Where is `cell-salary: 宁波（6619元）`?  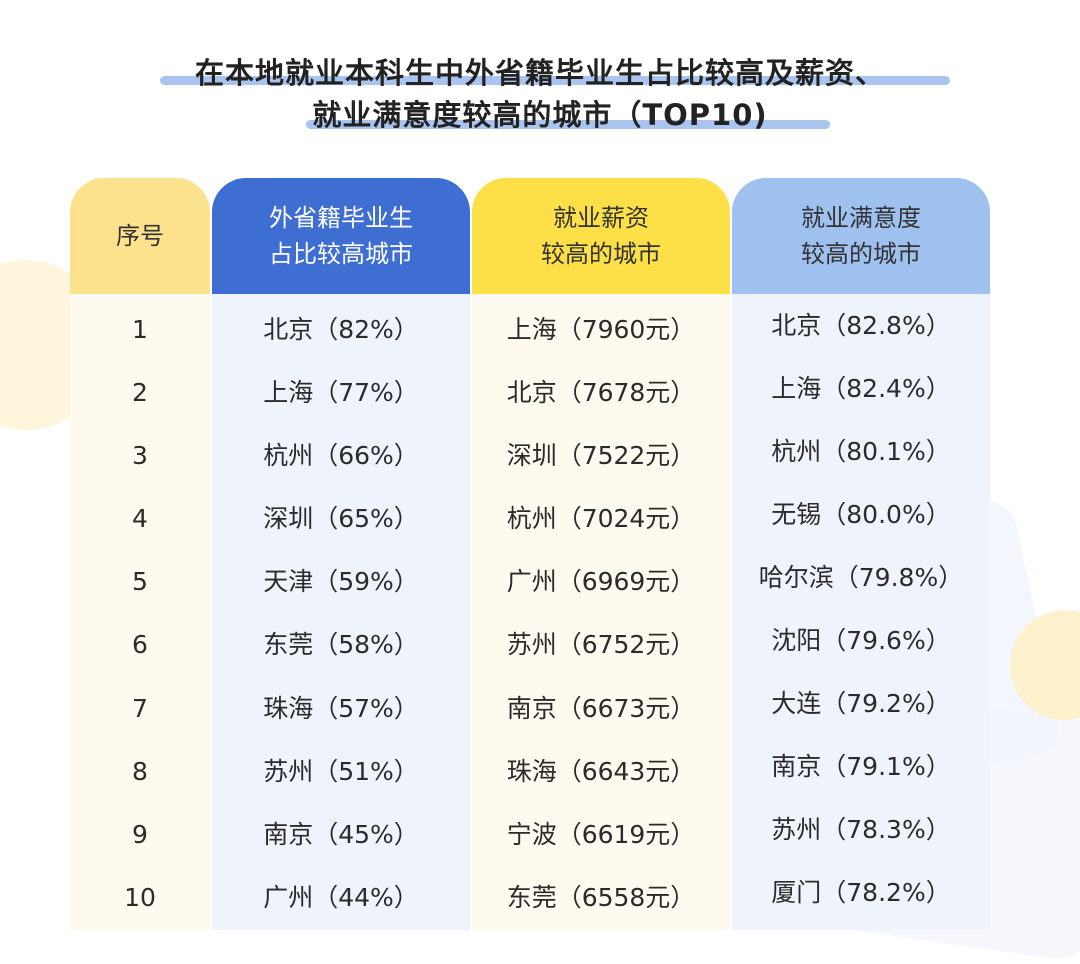 cell-salary: 宁波（6619元） is located at coordinates (601, 834).